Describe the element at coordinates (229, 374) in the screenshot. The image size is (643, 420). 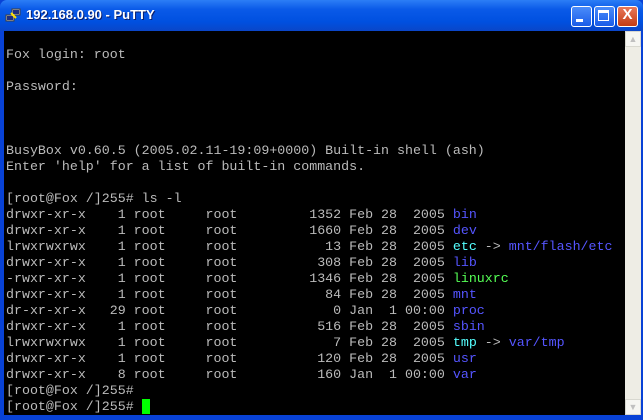
I see `terminal-text: drwxr-xr-x 8 root root 160 Jan 1 00:00` at that location.